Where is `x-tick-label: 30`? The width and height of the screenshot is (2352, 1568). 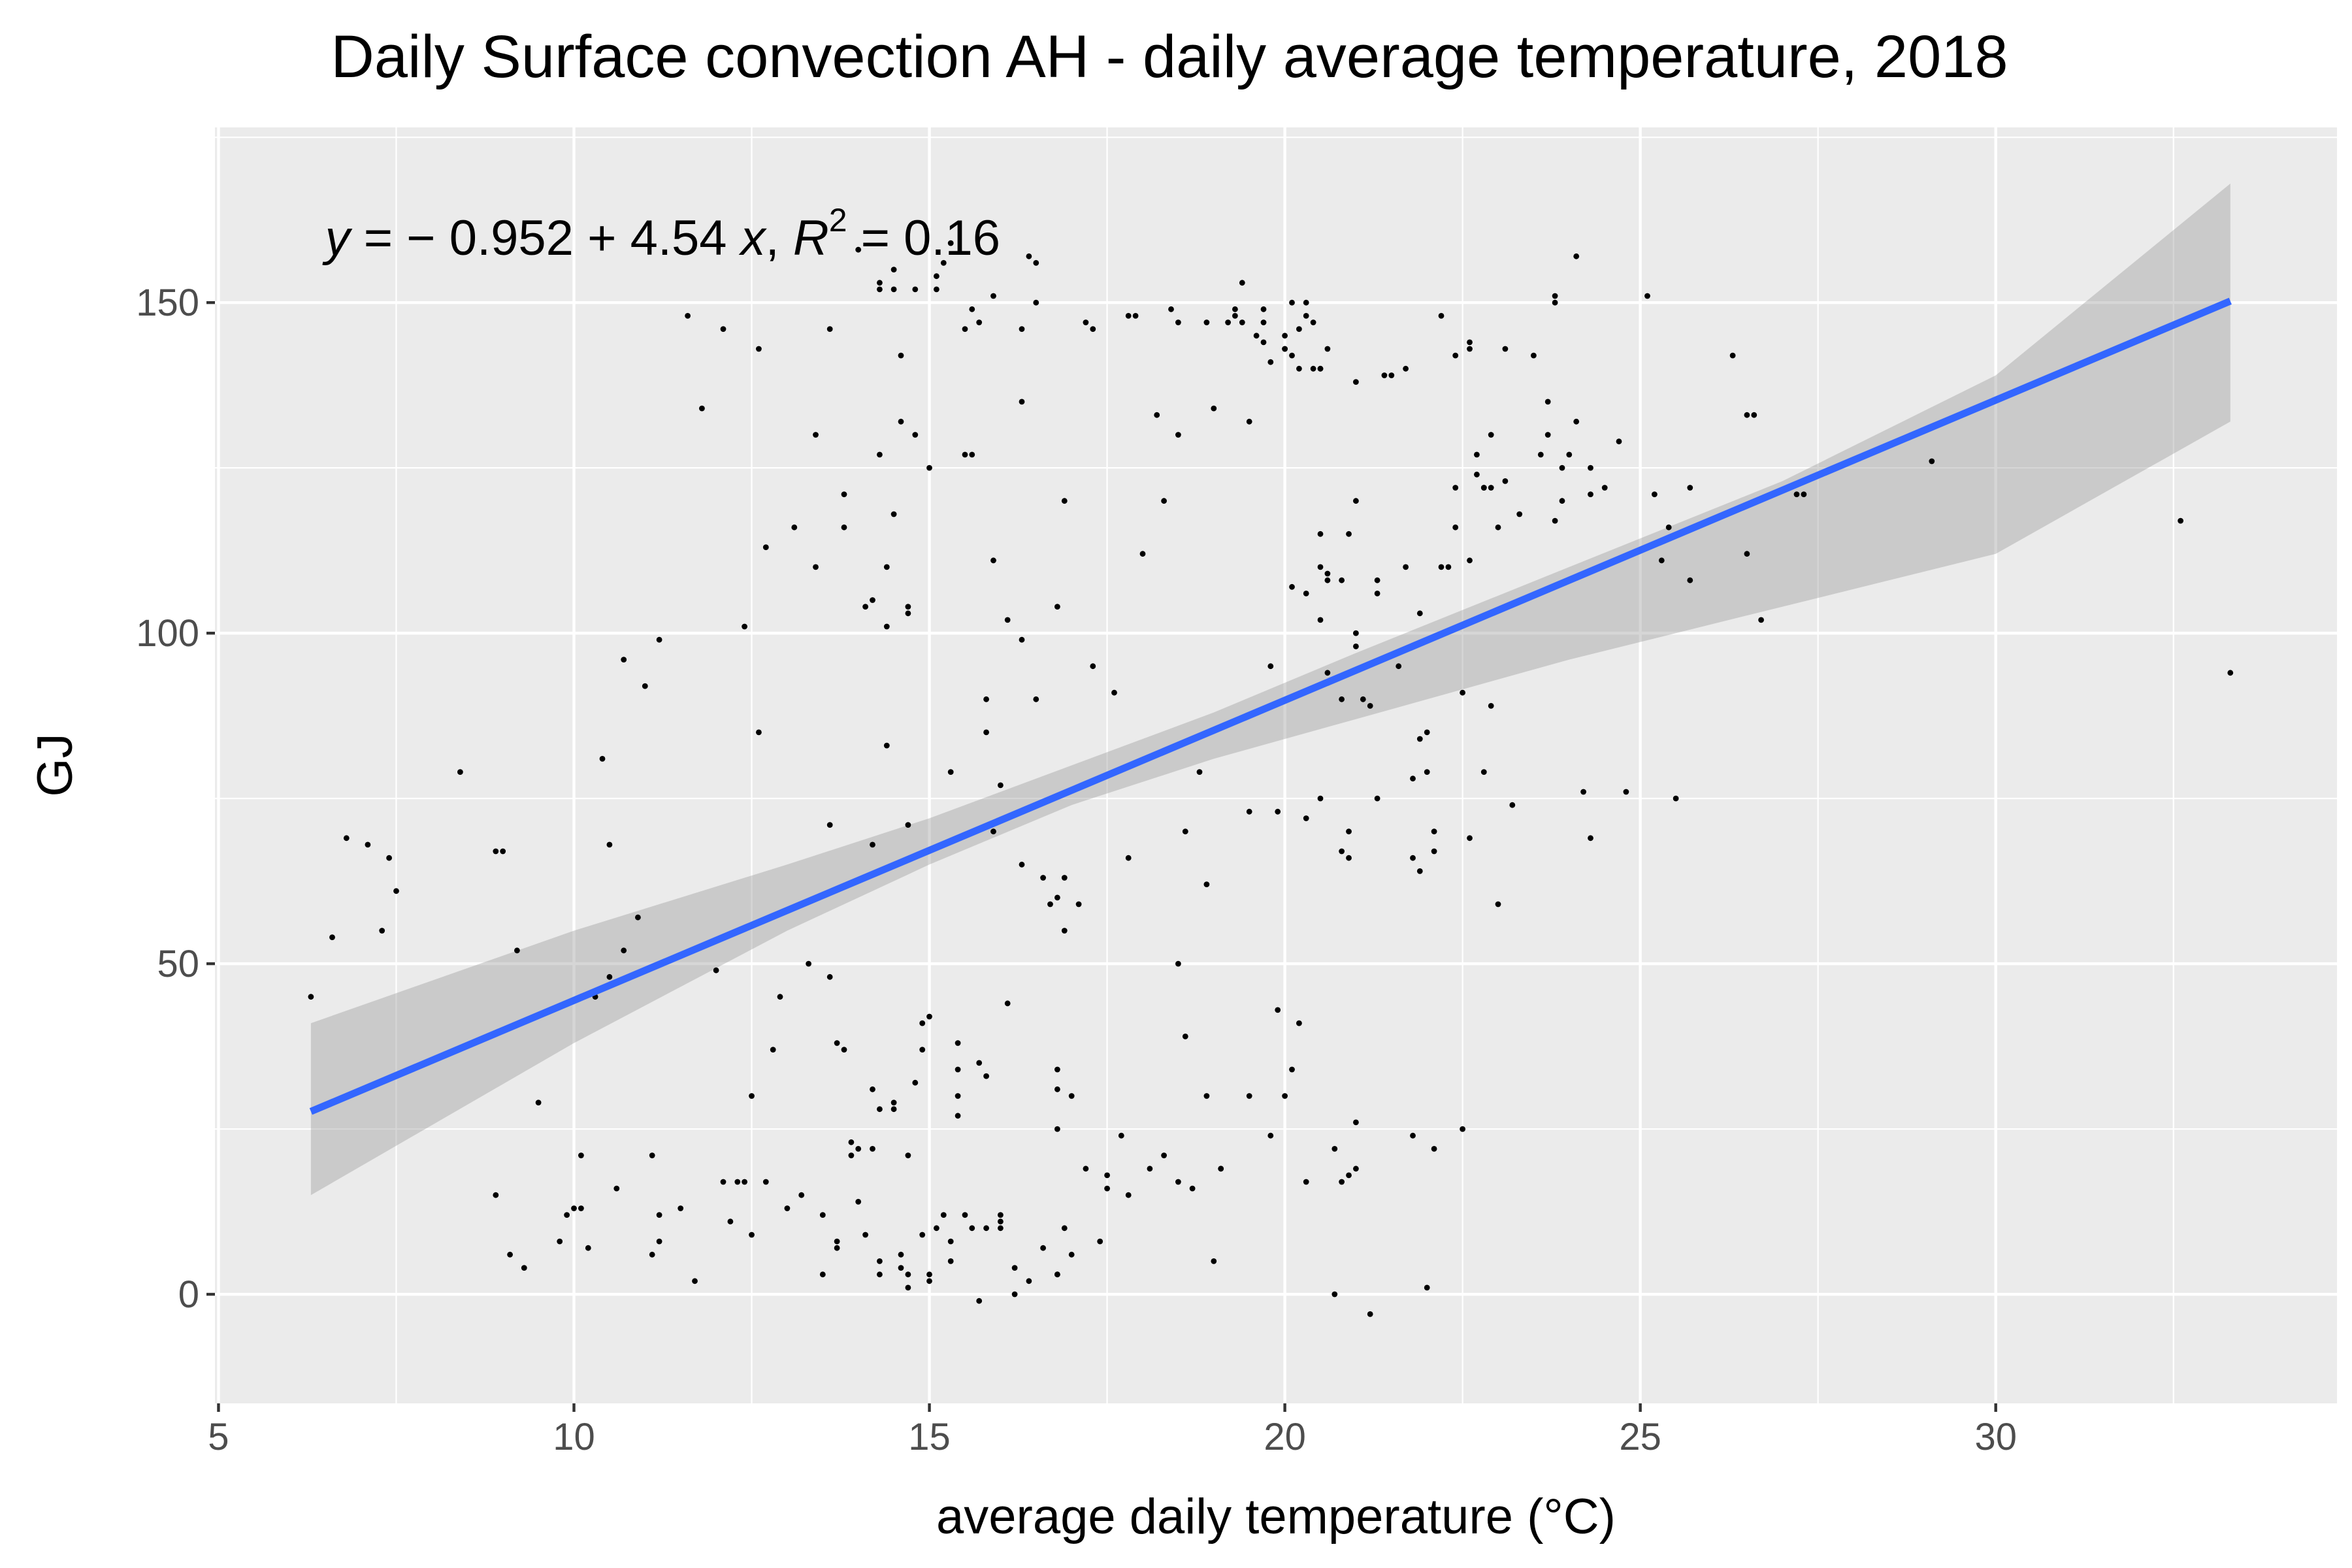
x-tick-label: 30 is located at coordinates (1995, 1437).